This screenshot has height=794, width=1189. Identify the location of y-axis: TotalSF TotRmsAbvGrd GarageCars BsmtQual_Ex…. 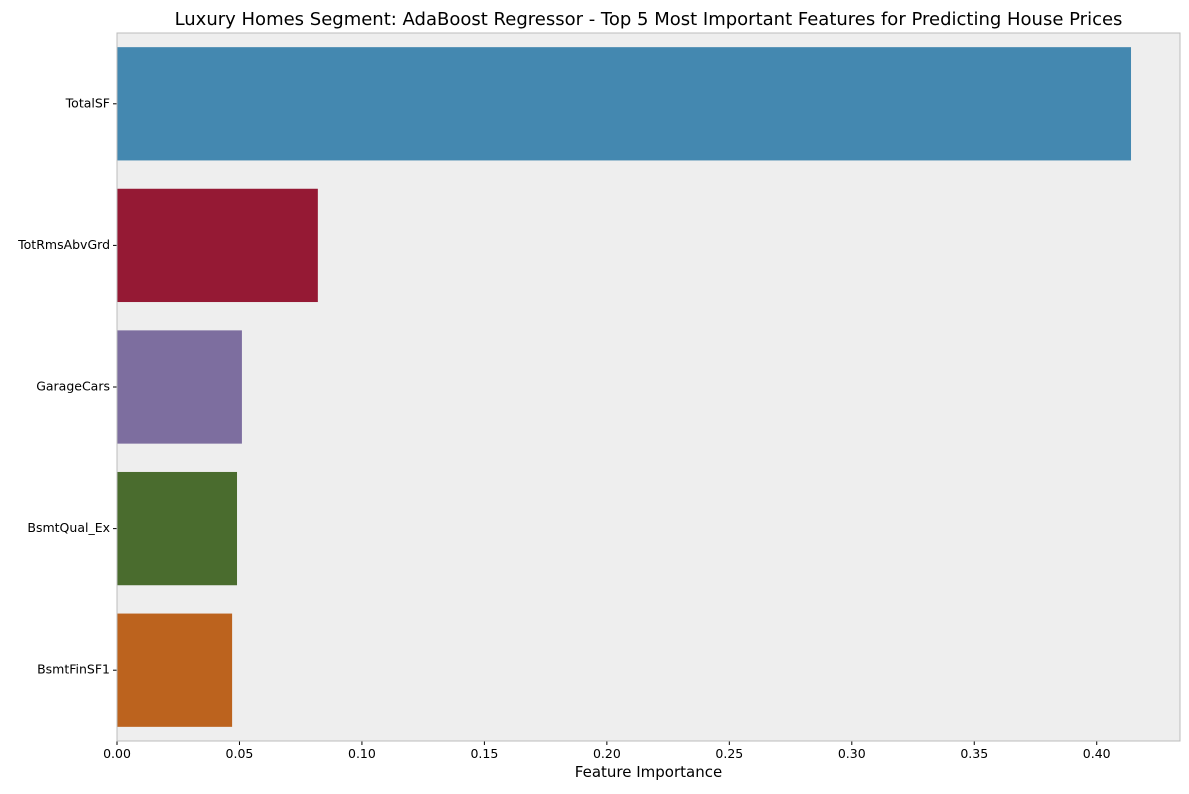
(67, 386).